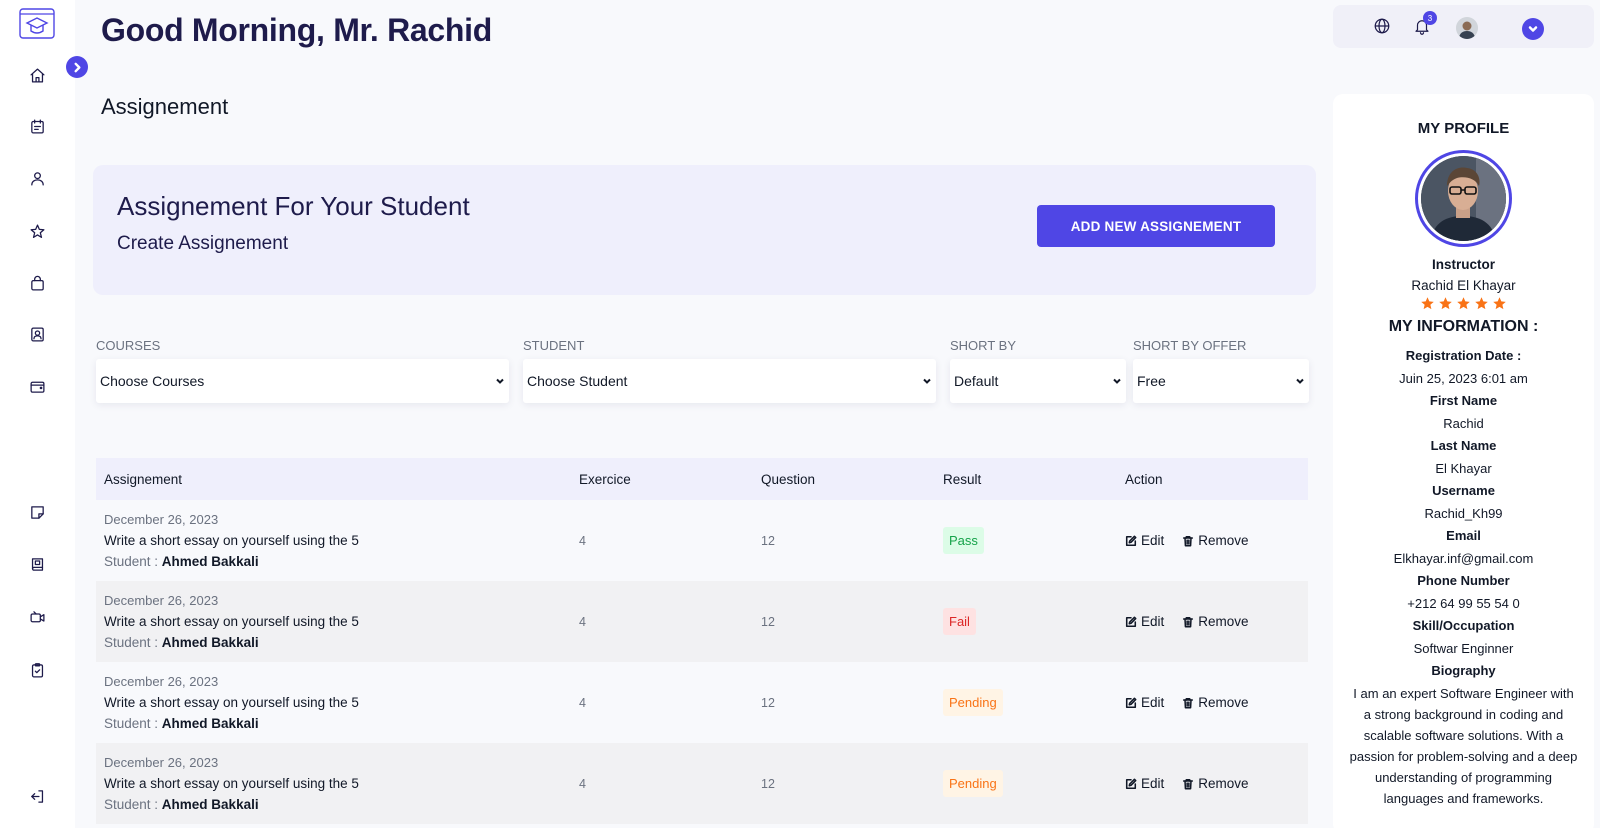  Describe the element at coordinates (37, 75) in the screenshot. I see `home-icon` at that location.